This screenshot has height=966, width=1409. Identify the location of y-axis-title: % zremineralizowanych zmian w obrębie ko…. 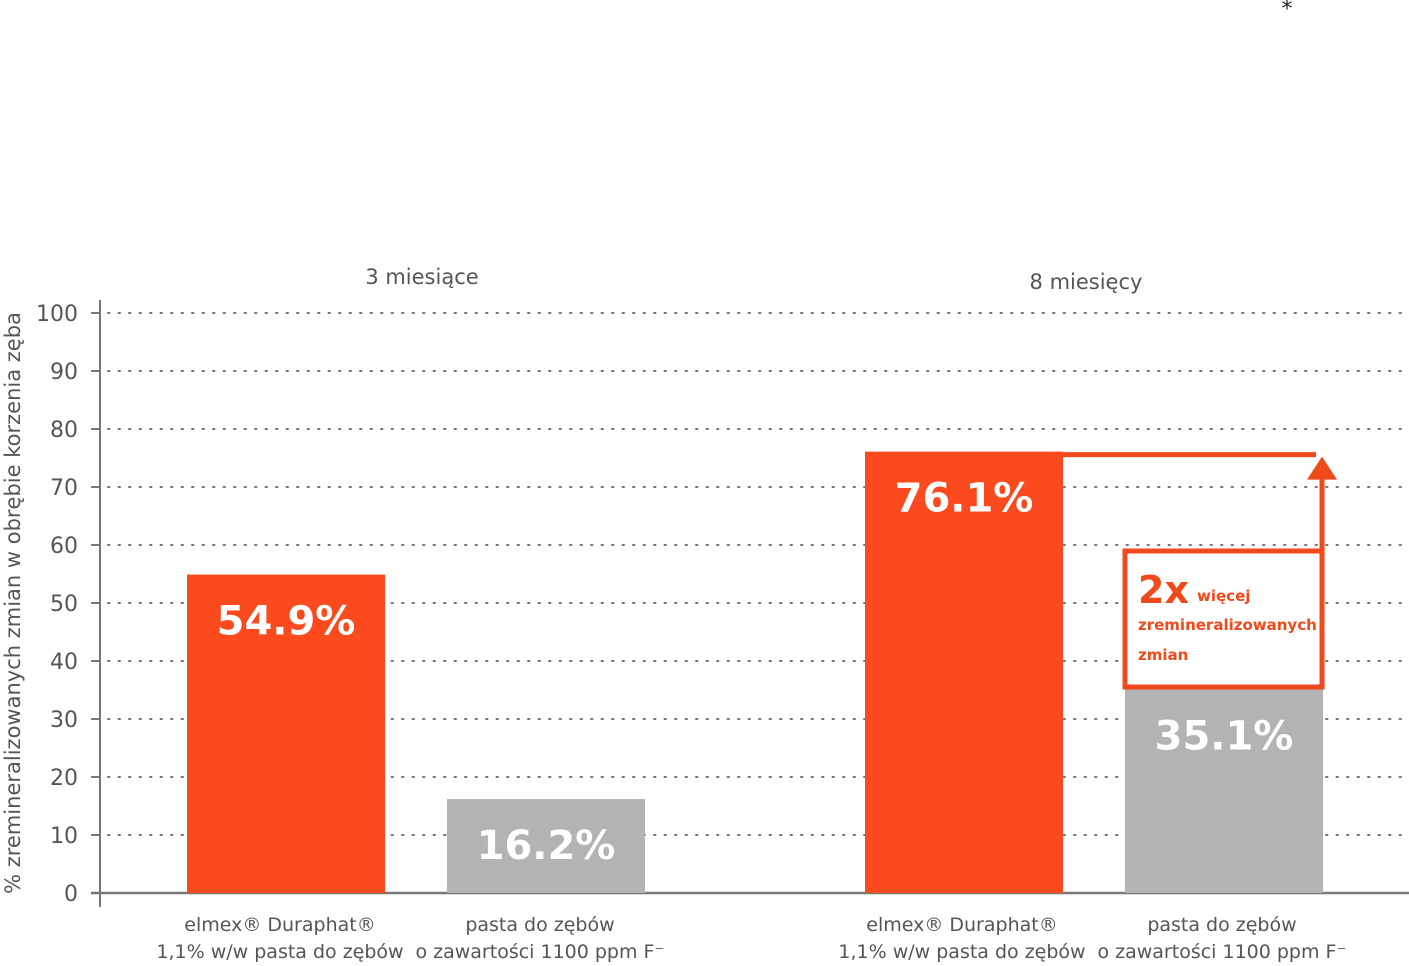
(13, 603).